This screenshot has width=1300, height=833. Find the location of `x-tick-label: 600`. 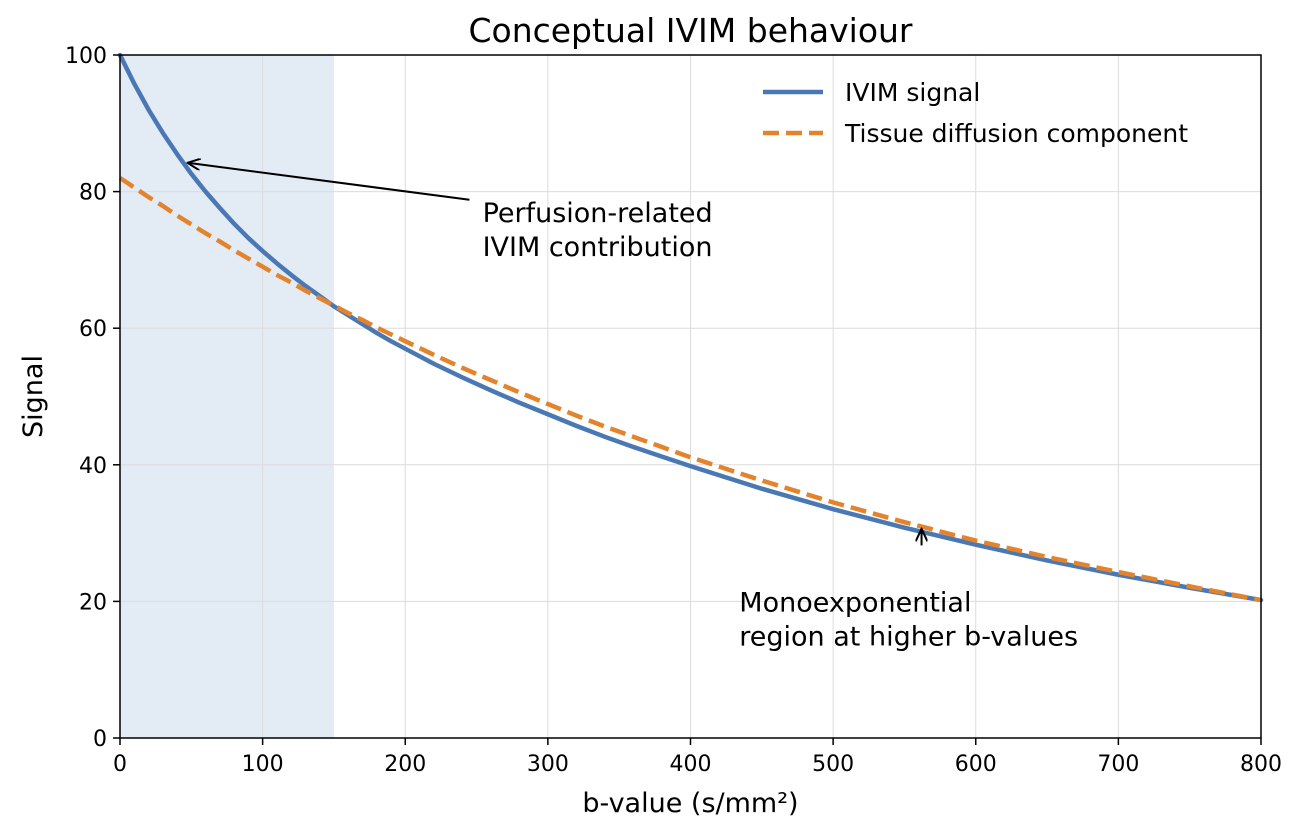

x-tick-label: 600 is located at coordinates (976, 764).